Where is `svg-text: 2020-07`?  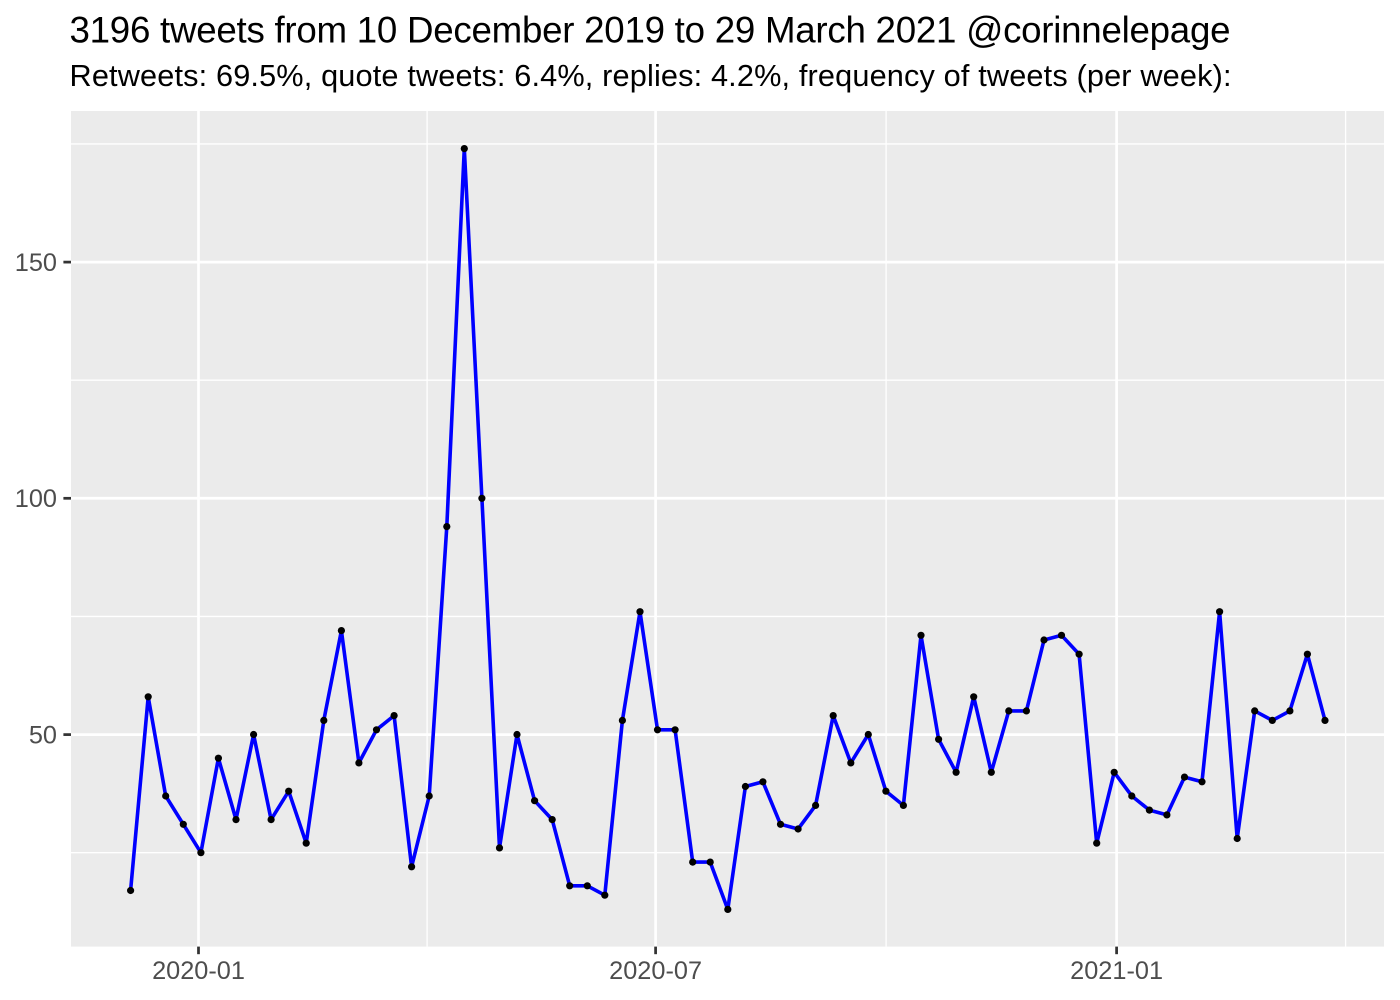 svg-text: 2020-07 is located at coordinates (655, 971).